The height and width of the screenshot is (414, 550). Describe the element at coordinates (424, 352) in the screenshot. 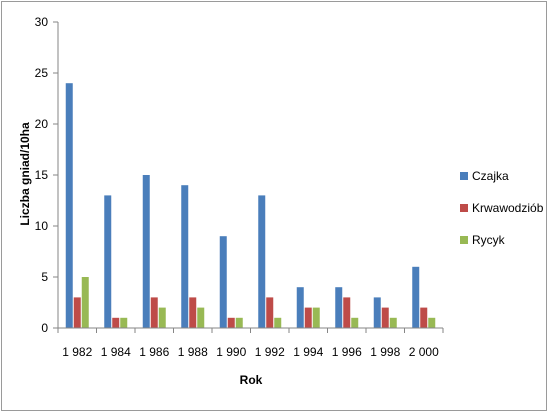

I see `x-tick-label: 2 000` at that location.